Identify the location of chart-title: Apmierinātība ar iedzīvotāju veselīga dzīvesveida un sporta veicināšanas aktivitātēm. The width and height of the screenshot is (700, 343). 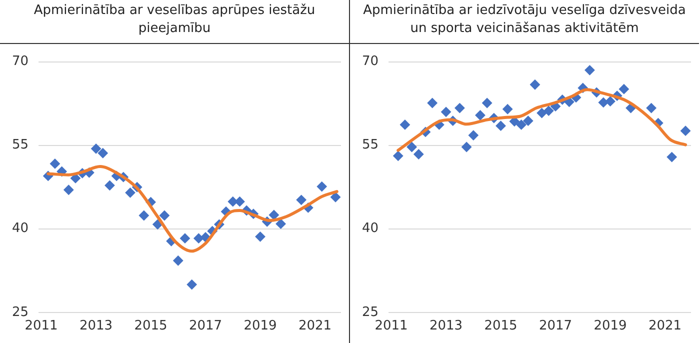
(524, 22).